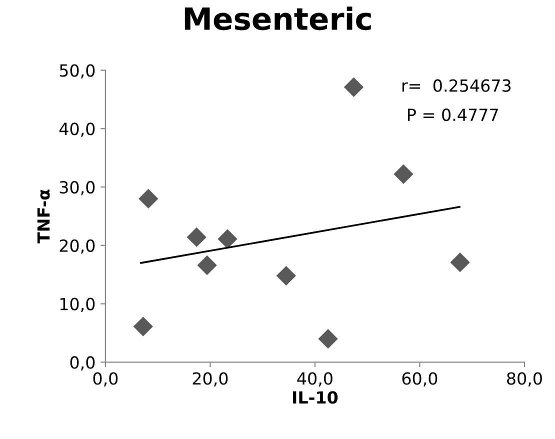  I want to click on x-tick-label: 60,0, so click(420, 379).